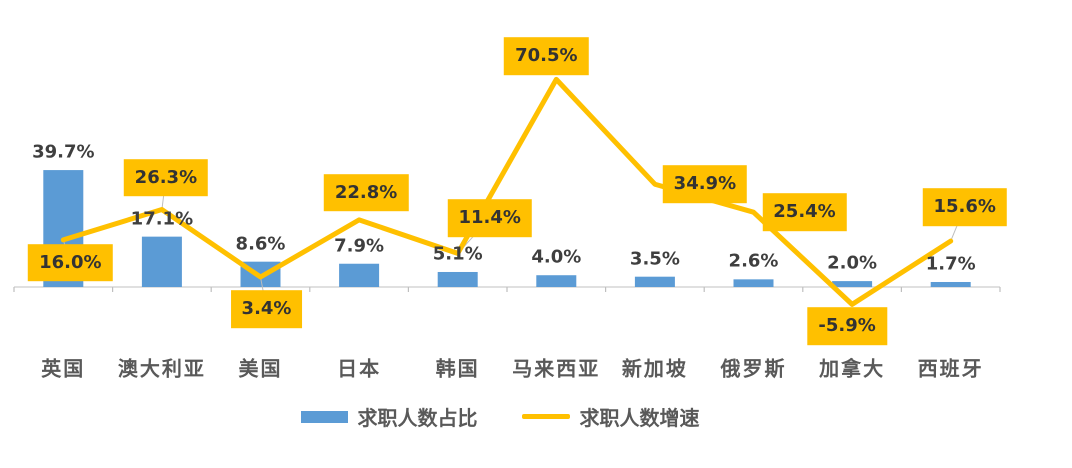 This screenshot has width=1072, height=468. Describe the element at coordinates (545, 416) in the screenshot. I see `line-series-swatch-icon` at that location.